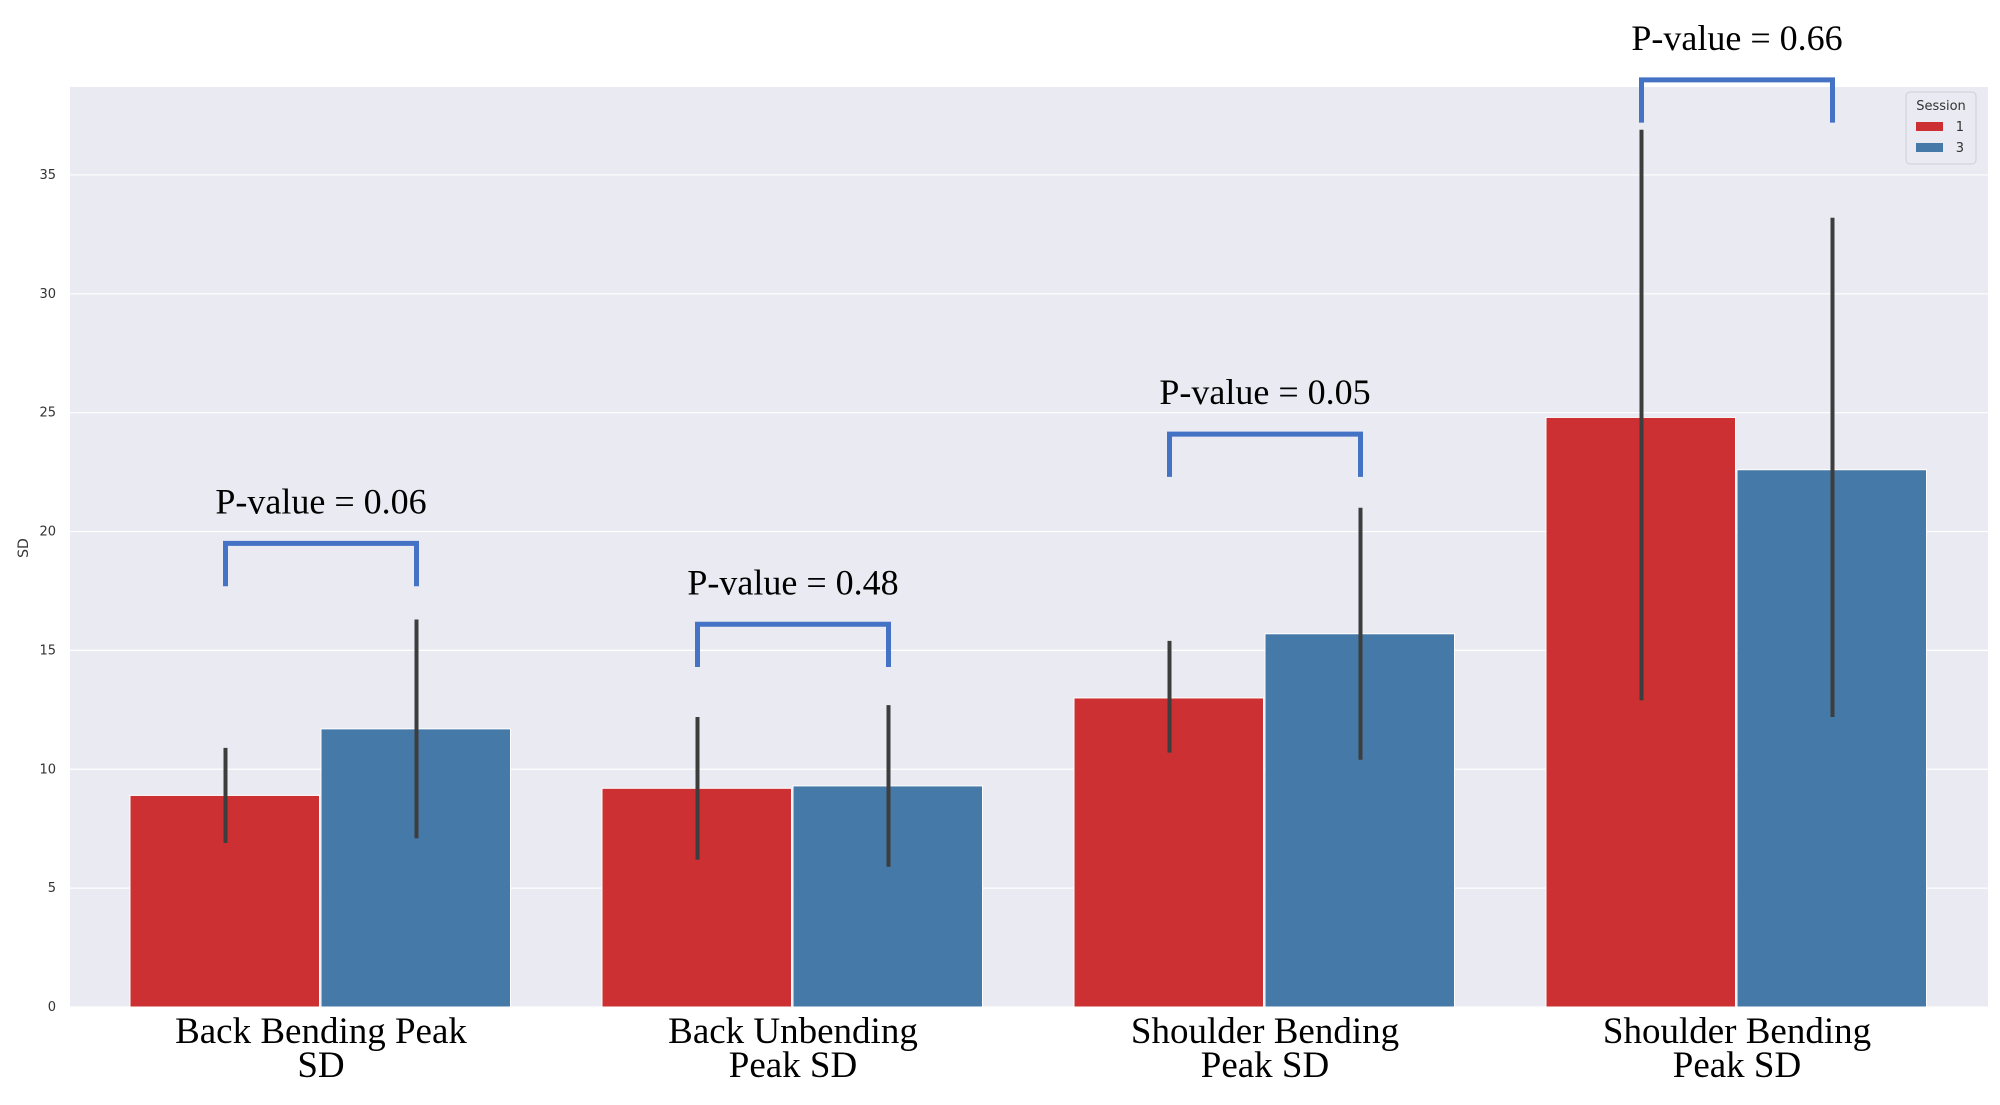  Describe the element at coordinates (1960, 148) in the screenshot. I see `legend-item-label: 3` at that location.